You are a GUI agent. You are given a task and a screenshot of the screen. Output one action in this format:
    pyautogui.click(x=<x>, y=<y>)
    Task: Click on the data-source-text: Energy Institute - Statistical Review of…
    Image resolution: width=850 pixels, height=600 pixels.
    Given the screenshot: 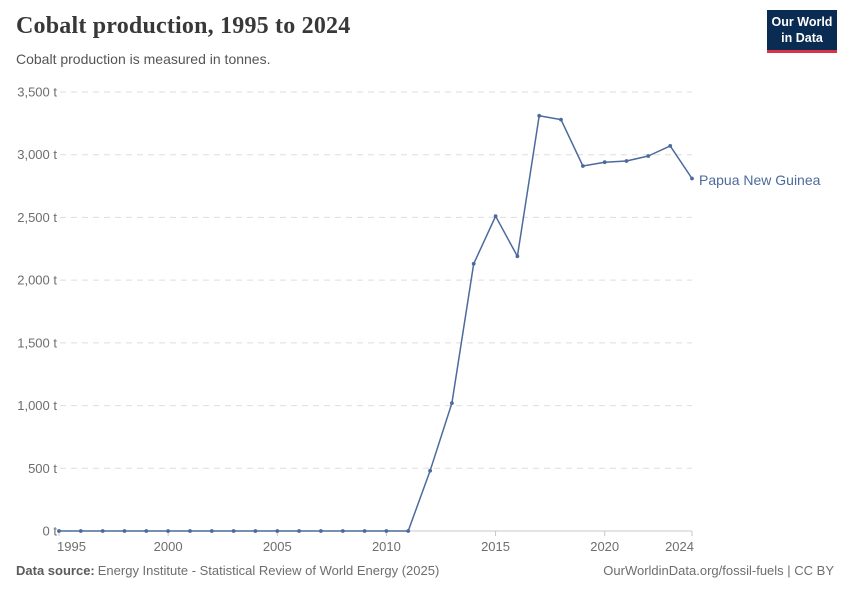 What is the action you would take?
    pyautogui.click(x=268, y=570)
    